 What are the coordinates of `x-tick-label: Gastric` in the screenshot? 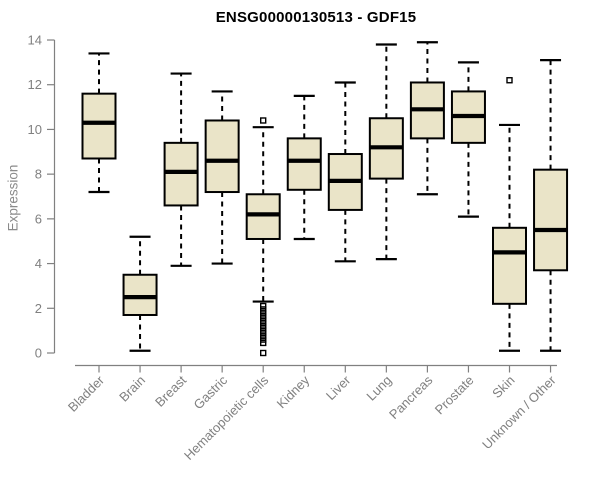 It's located at (211, 392).